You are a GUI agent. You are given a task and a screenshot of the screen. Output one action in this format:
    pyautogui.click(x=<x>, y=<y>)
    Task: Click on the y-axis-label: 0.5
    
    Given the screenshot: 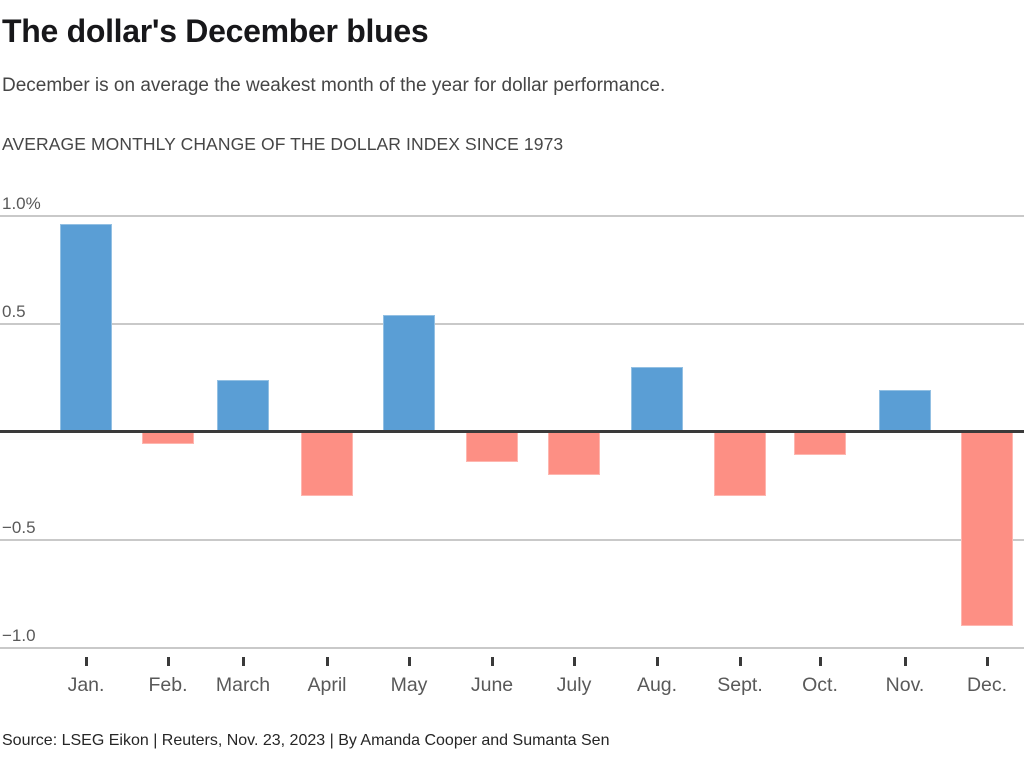 What is the action you would take?
    pyautogui.click(x=14, y=311)
    